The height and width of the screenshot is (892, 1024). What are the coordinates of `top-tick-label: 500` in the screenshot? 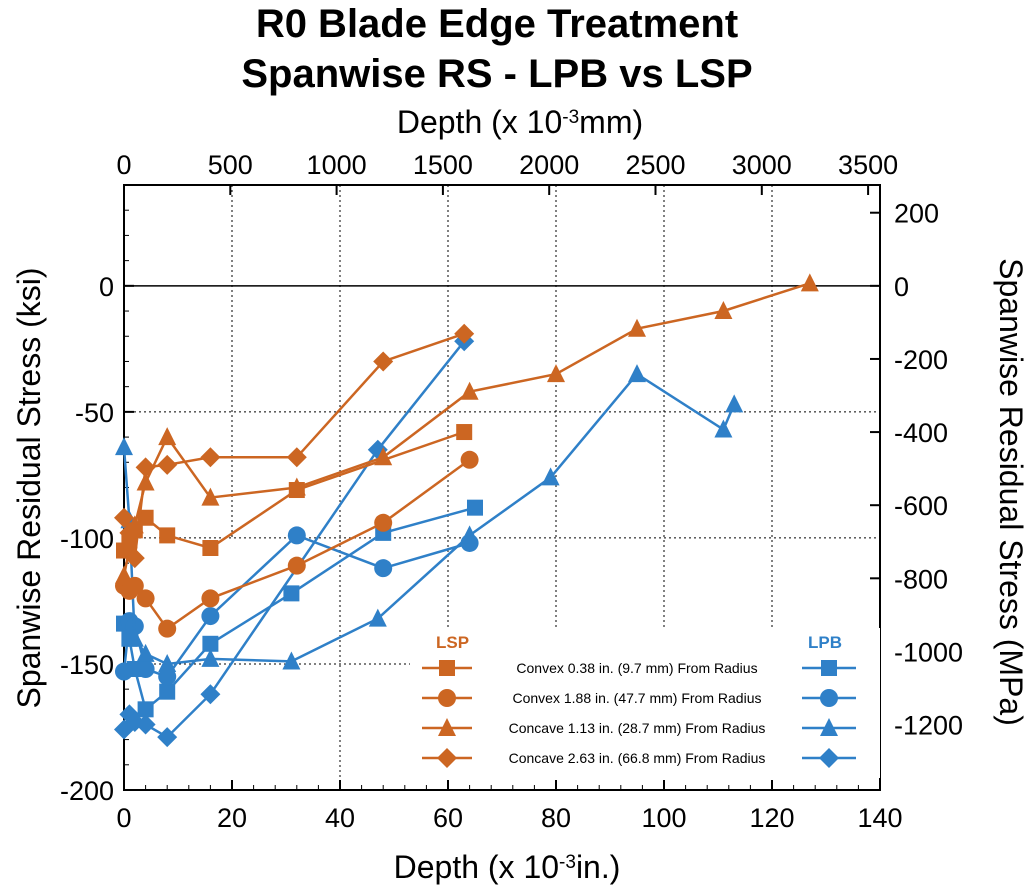 It's located at (230, 165).